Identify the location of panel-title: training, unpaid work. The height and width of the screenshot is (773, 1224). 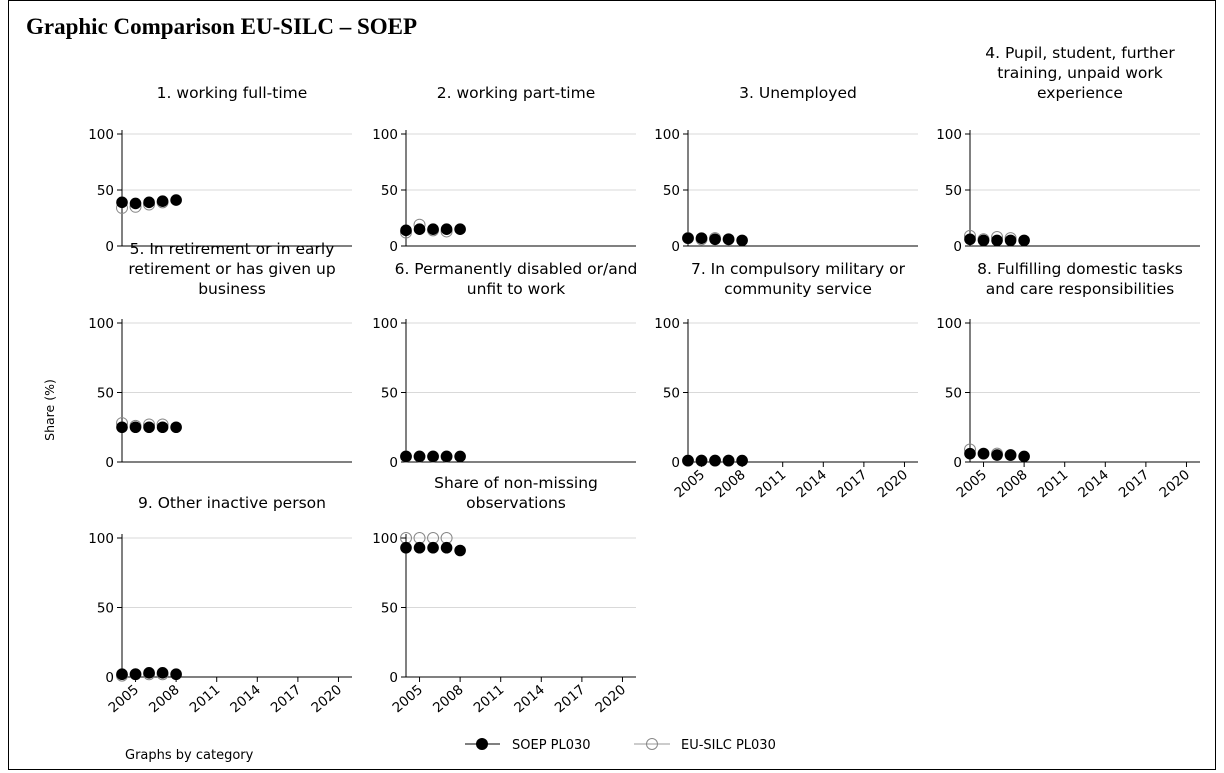
(1079, 73).